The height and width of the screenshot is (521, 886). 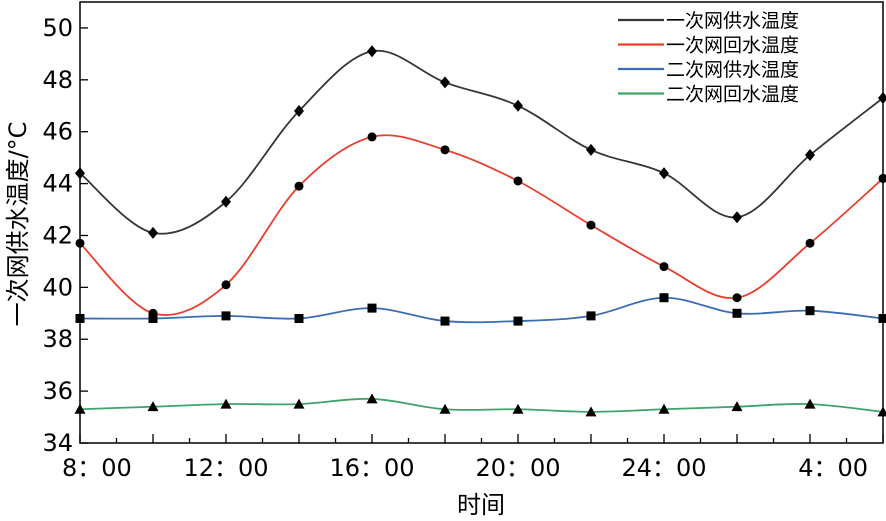 What do you see at coordinates (18, 224) in the screenshot?
I see `y-axis-title: 一次网供水温度/°C` at bounding box center [18, 224].